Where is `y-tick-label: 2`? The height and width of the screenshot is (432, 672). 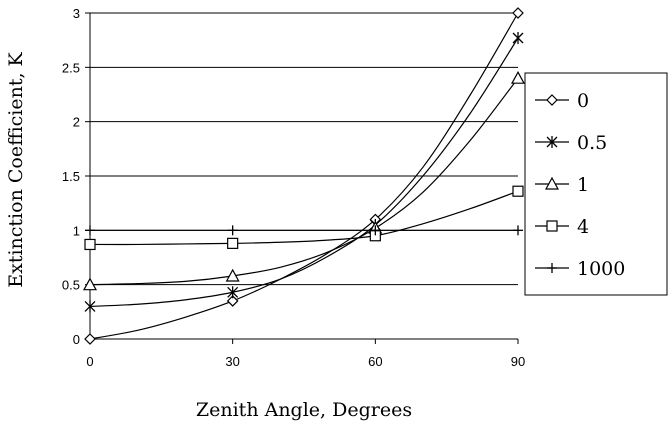
y-tick-label: 2 is located at coordinates (76, 122).